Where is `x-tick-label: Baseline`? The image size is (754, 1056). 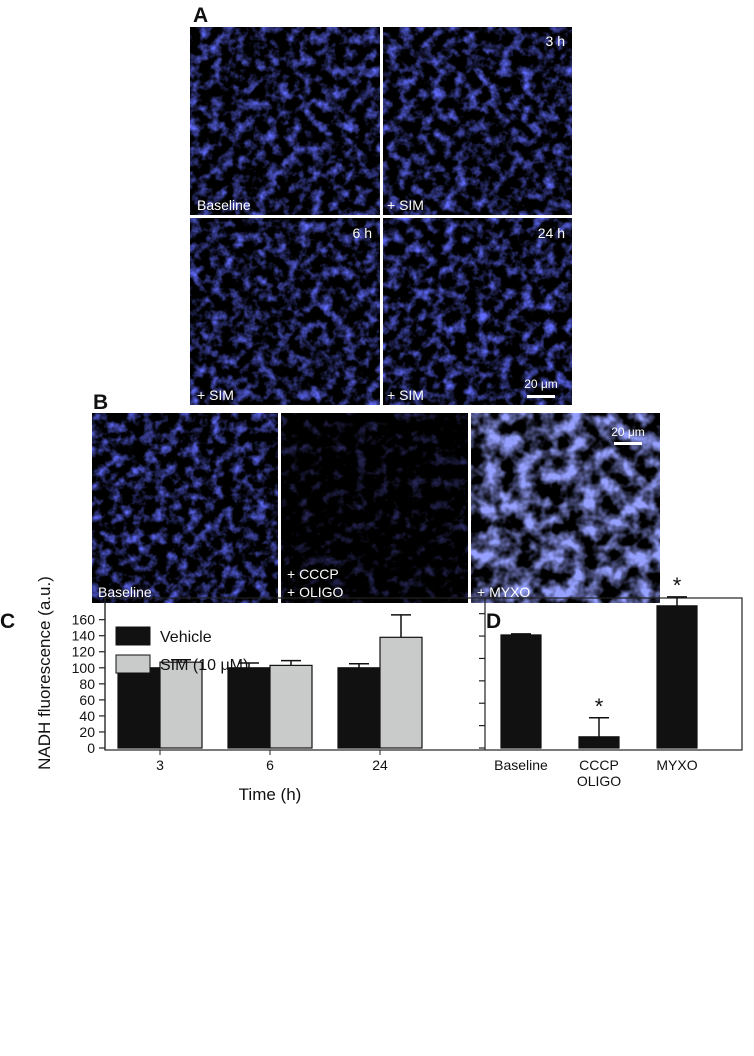
x-tick-label: Baseline is located at coordinates (521, 765).